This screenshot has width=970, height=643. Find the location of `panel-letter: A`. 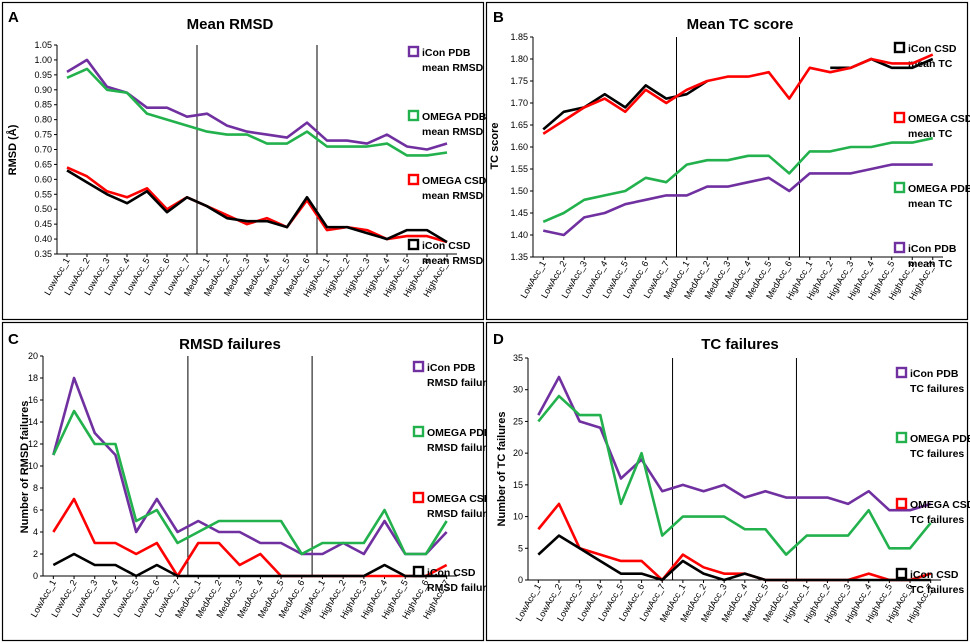

panel-letter: A is located at coordinates (13, 17).